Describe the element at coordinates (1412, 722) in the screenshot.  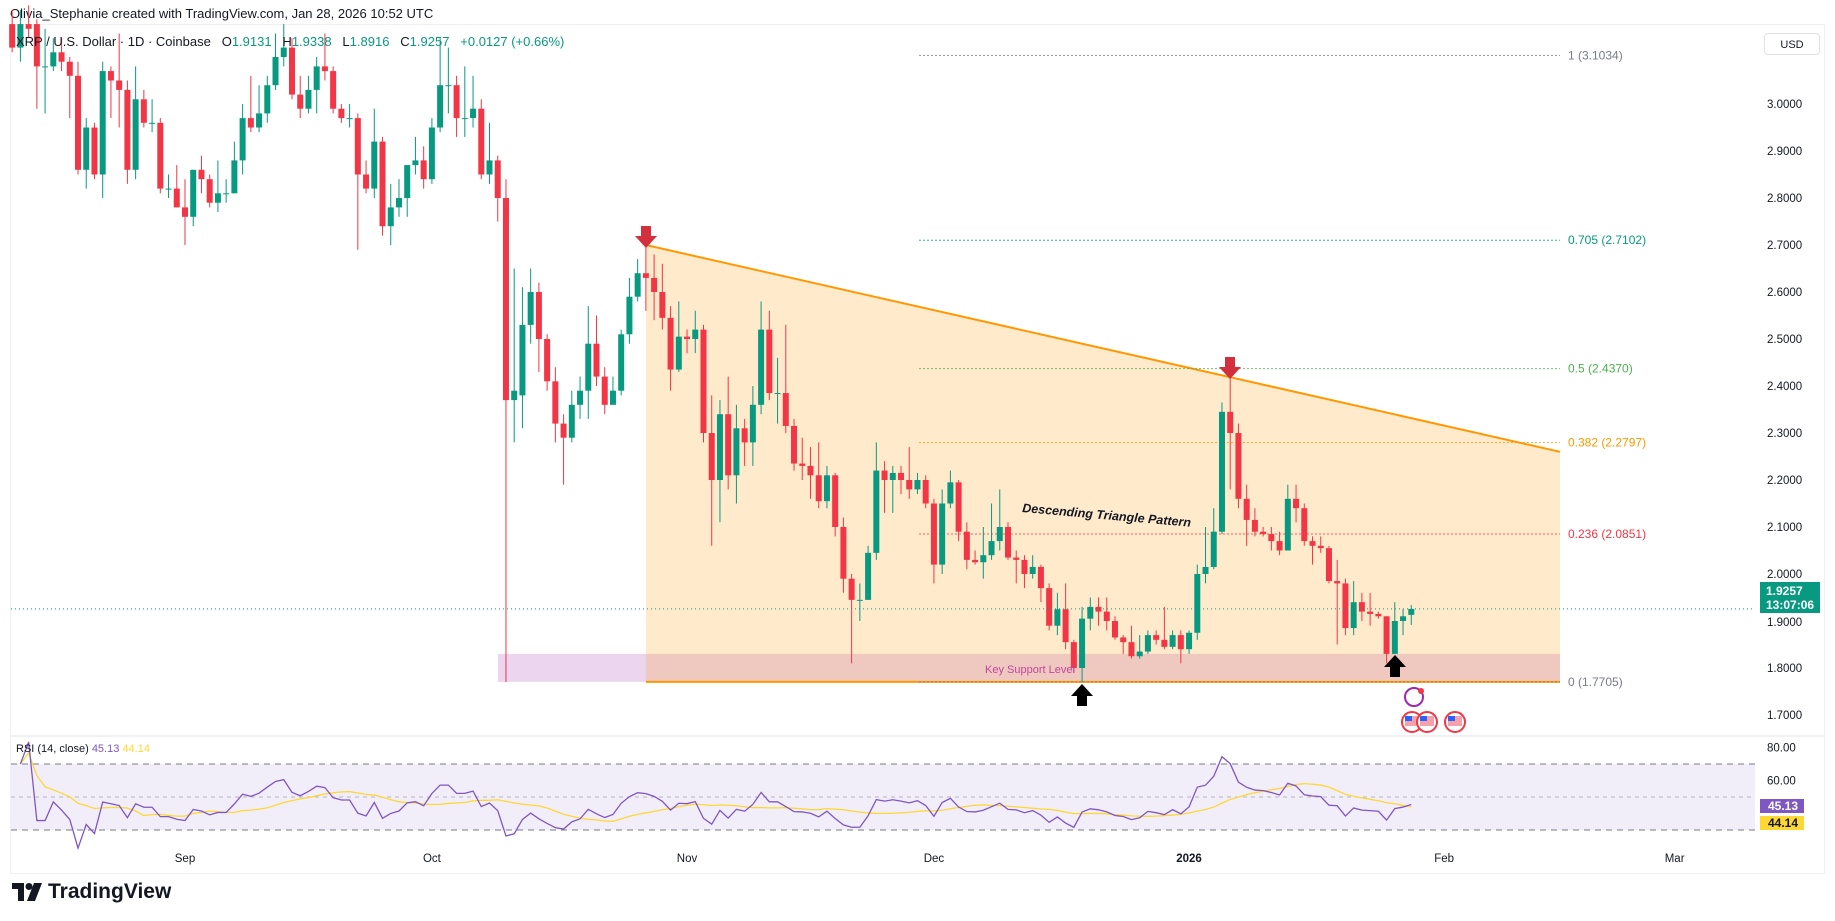
I see `us-flag-event-icon` at that location.